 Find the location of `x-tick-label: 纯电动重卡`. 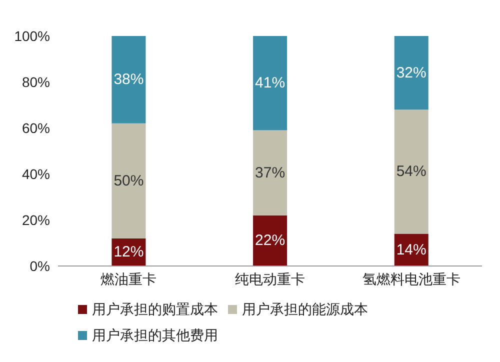

x-tick-label: 纯电动重卡 is located at coordinates (270, 278).